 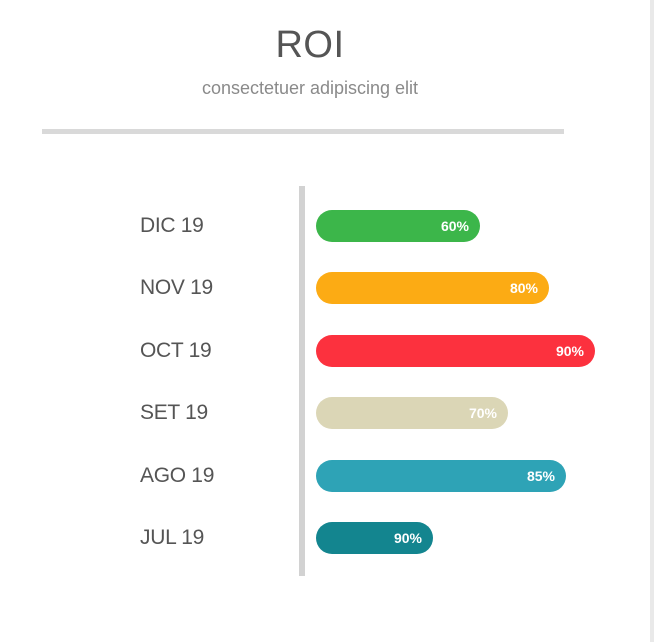 What do you see at coordinates (540, 475) in the screenshot?
I see `bar-value-label: 85%` at bounding box center [540, 475].